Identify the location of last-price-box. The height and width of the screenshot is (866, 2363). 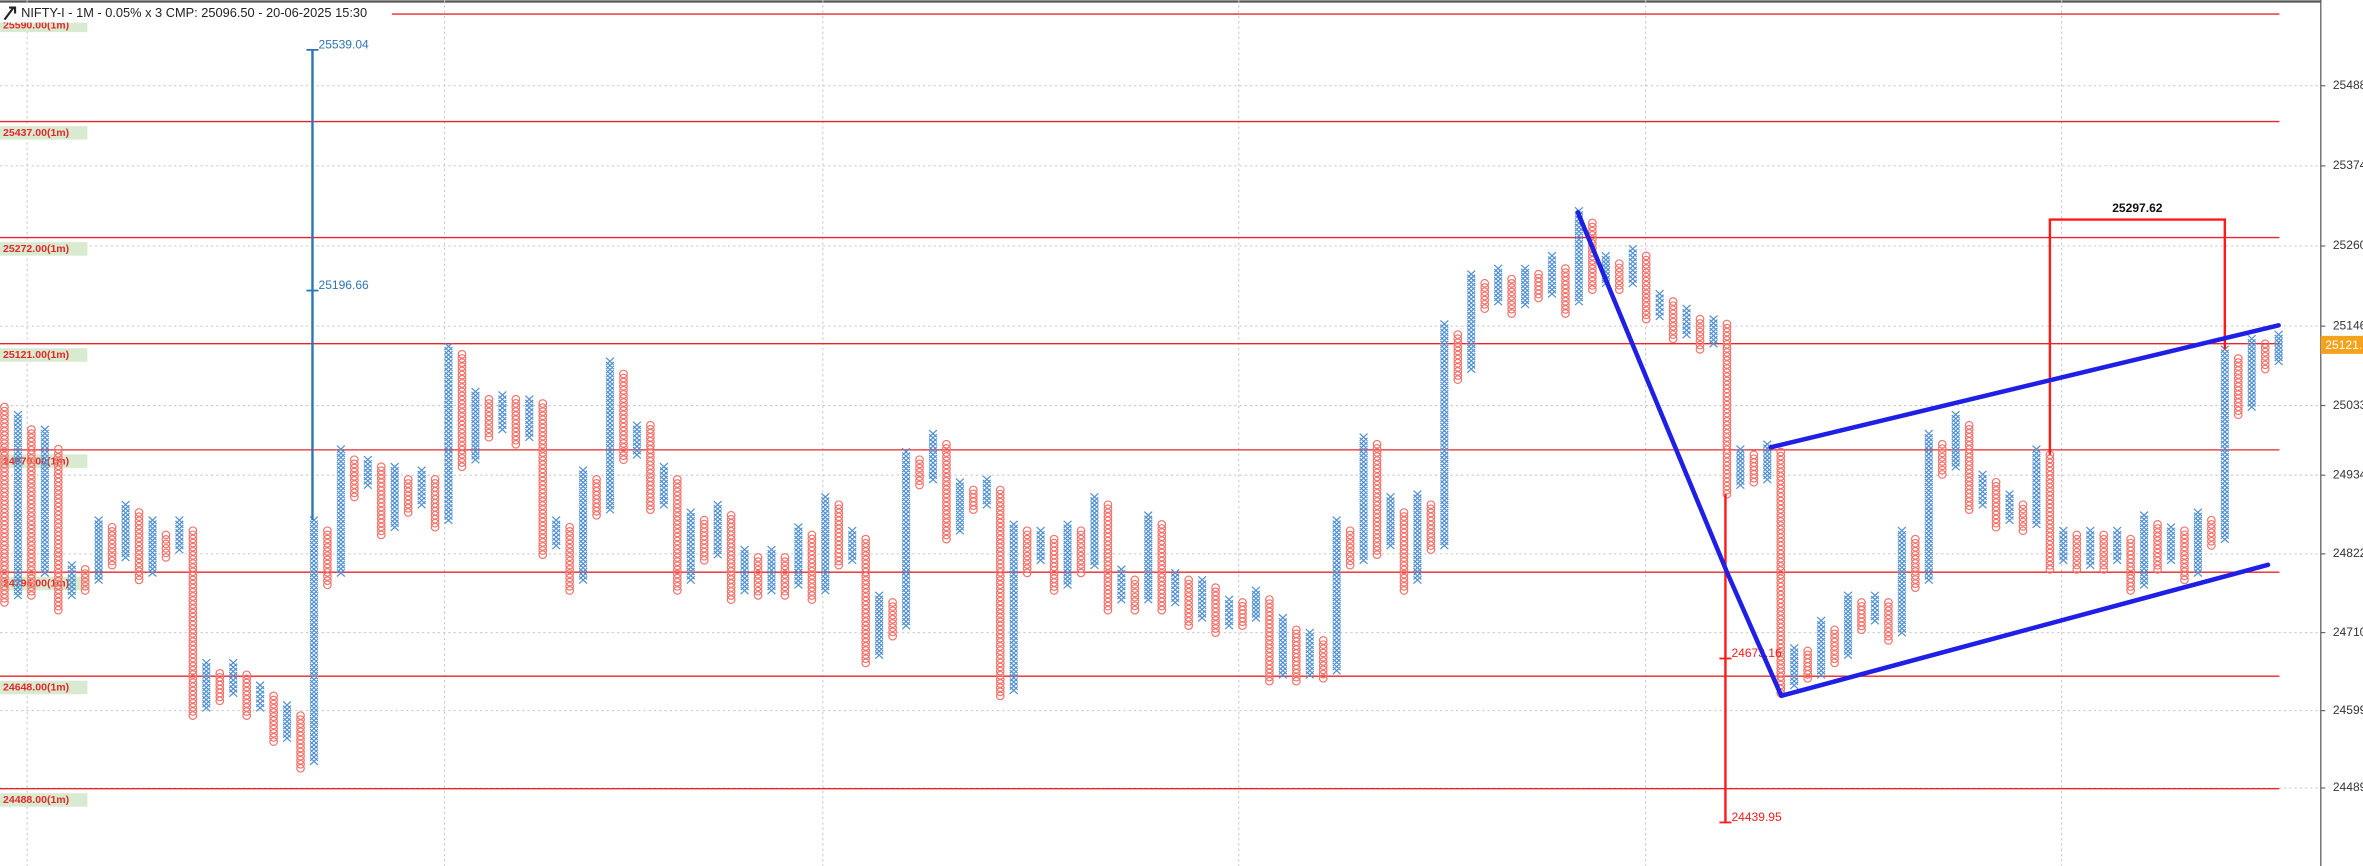
(2341, 344).